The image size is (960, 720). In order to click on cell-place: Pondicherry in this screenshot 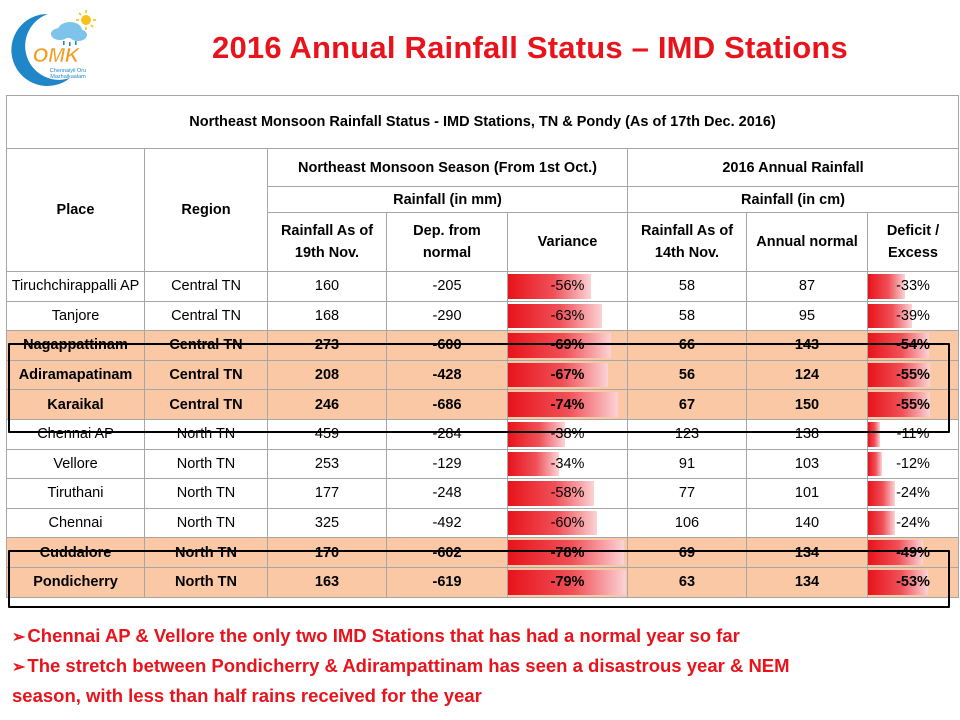, I will do `click(75, 582)`.